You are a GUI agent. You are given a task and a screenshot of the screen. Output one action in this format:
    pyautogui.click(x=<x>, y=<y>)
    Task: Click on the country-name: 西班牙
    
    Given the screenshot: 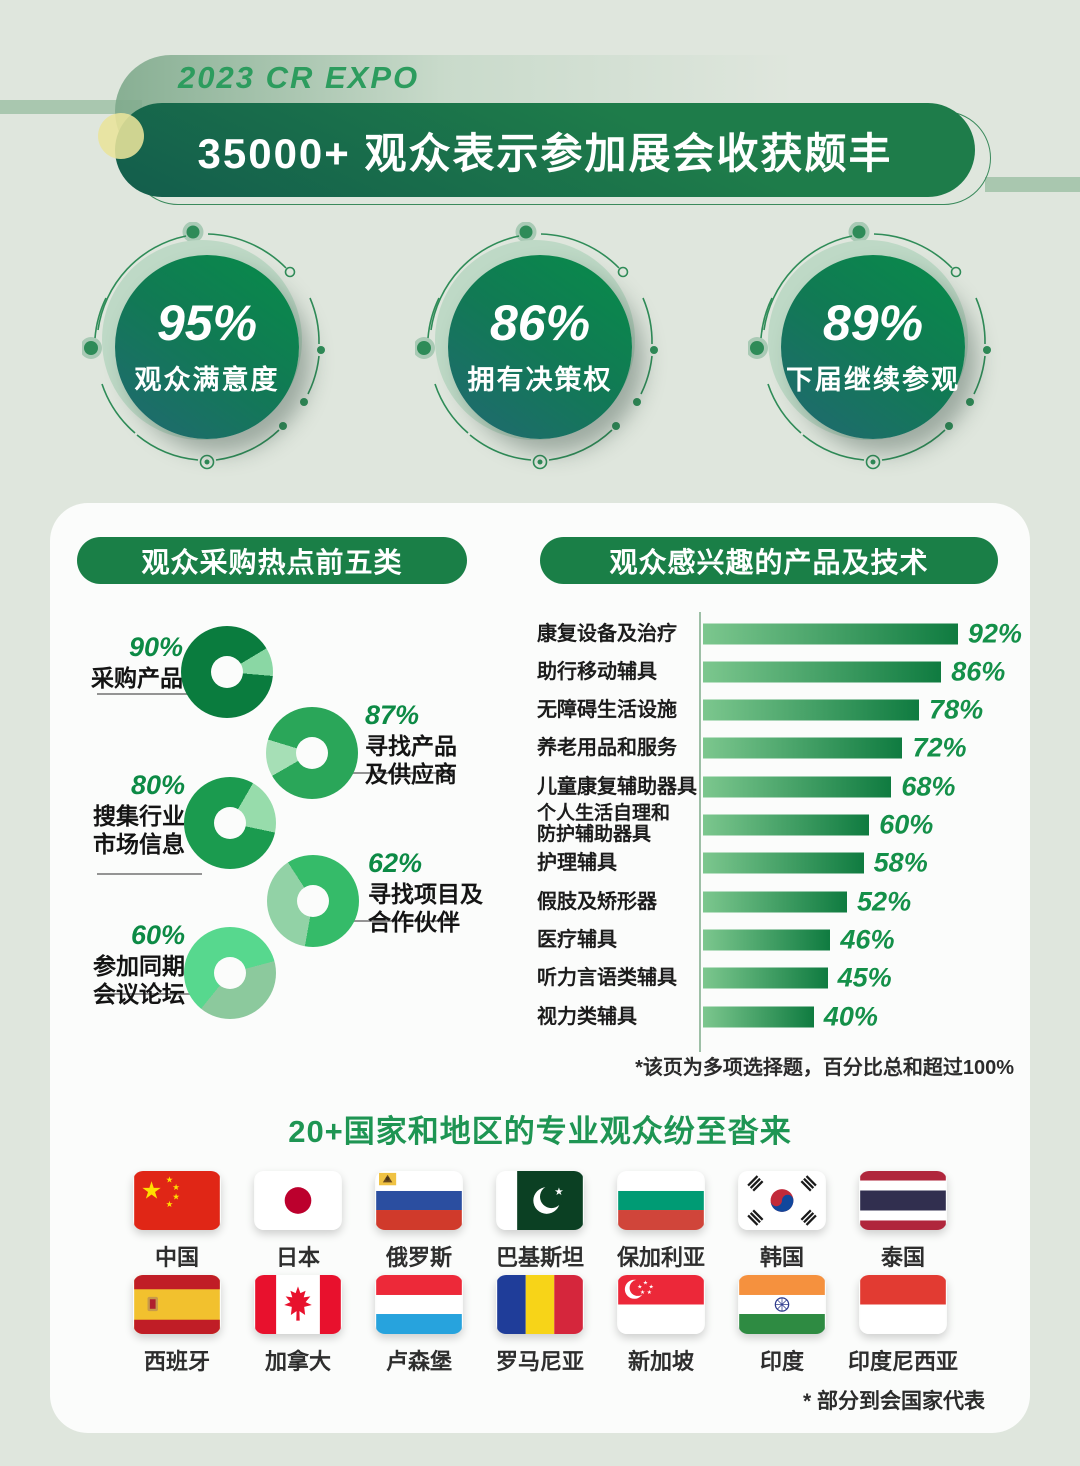 What is the action you would take?
    pyautogui.click(x=176, y=1361)
    